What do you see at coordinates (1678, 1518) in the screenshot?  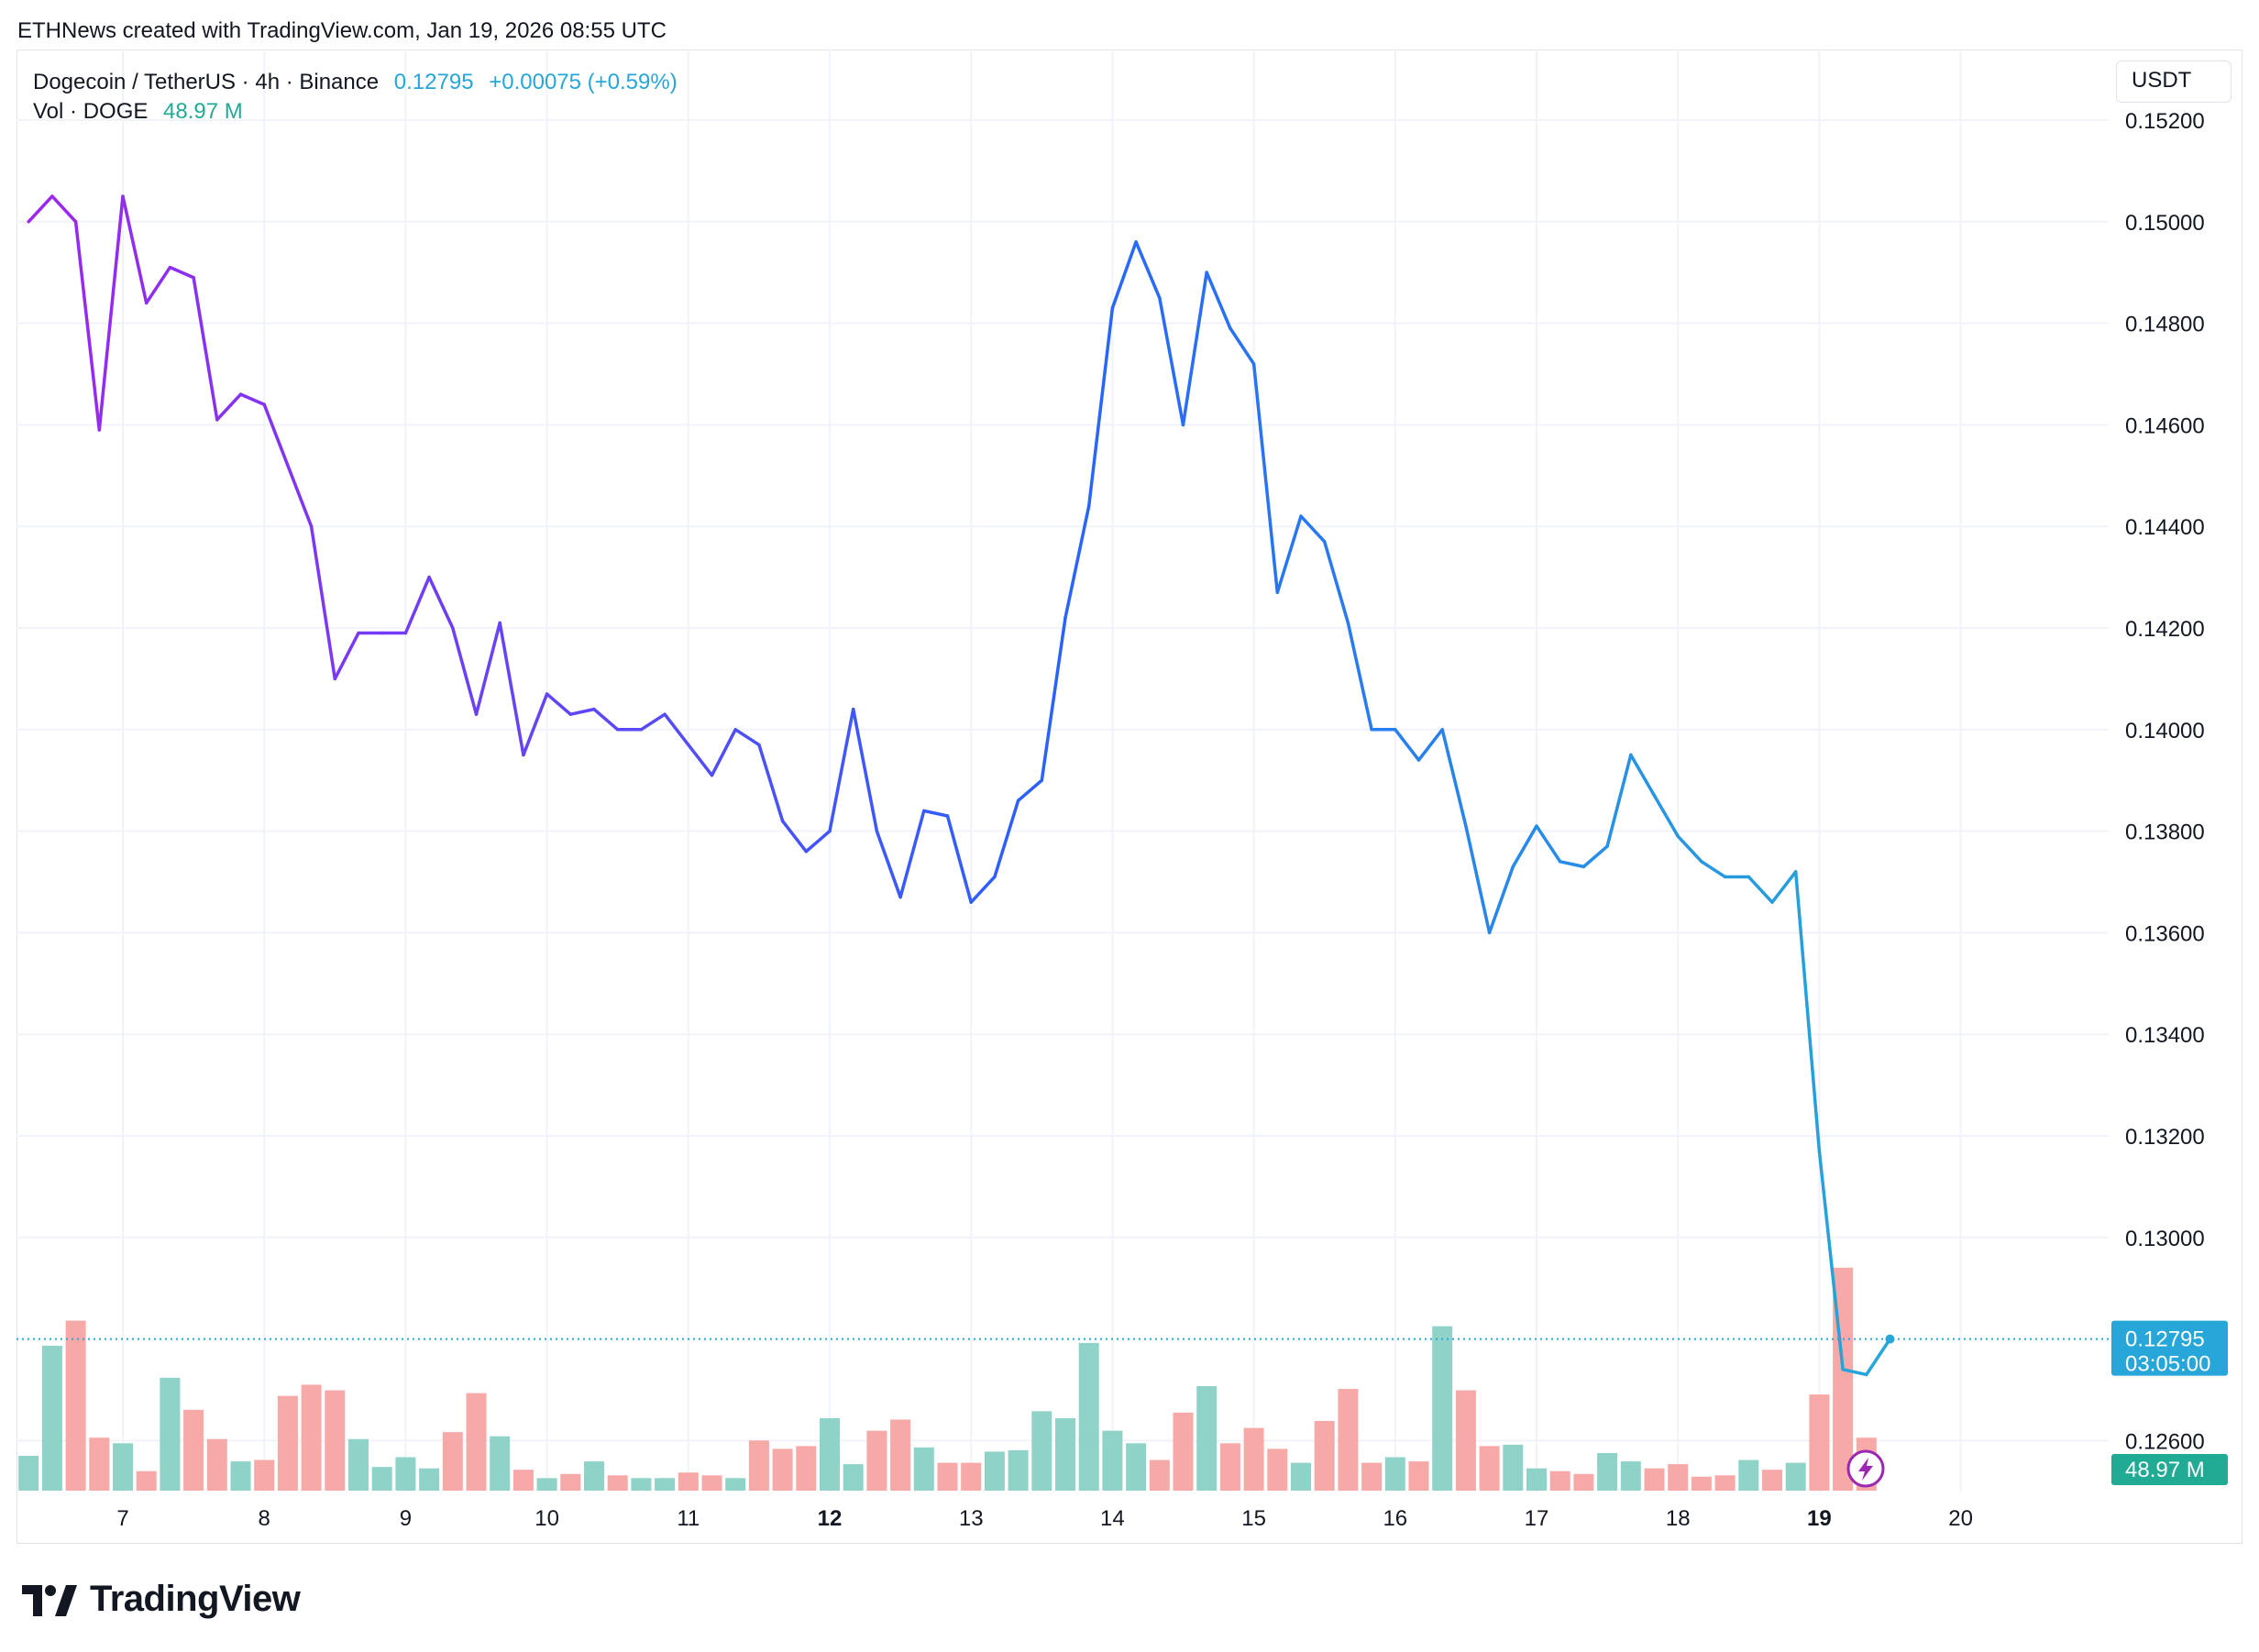 I see `x-tick-label: 18` at bounding box center [1678, 1518].